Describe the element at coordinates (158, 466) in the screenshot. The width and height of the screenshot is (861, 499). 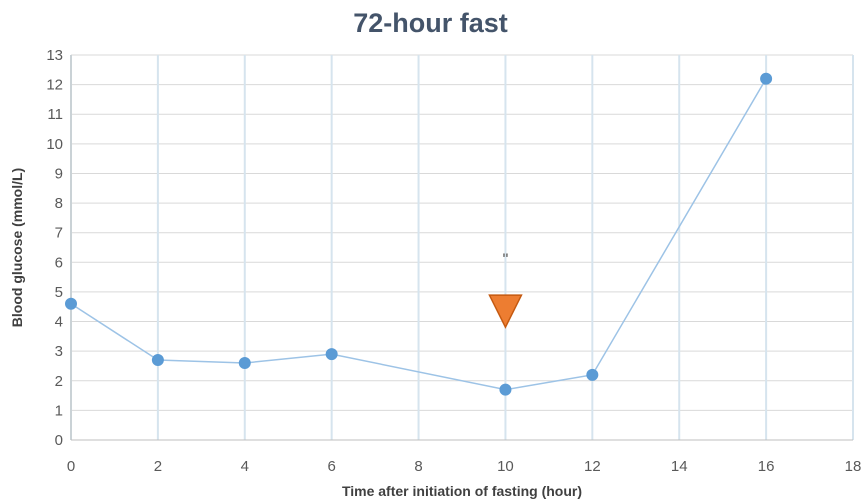
I see `x-tick-label: 2` at that location.